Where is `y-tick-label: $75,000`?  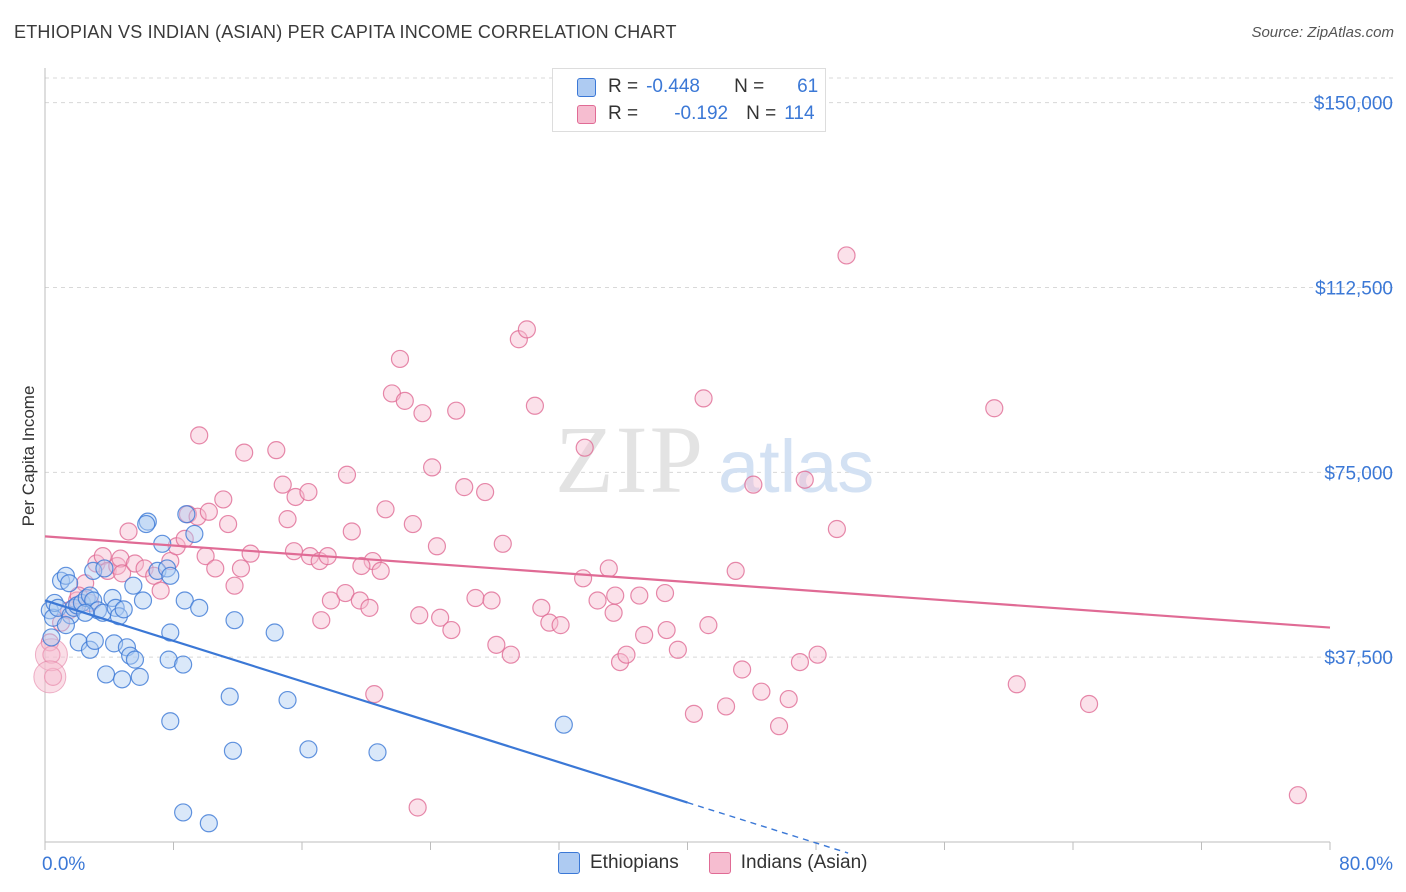
y-tick-label: $75,000 is located at coordinates (1358, 473).